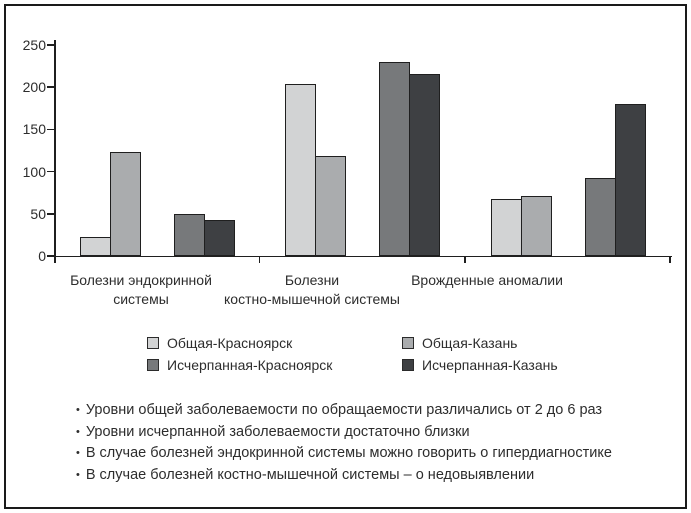  Describe the element at coordinates (34, 171) in the screenshot. I see `y-axis-tick-label: 100` at that location.